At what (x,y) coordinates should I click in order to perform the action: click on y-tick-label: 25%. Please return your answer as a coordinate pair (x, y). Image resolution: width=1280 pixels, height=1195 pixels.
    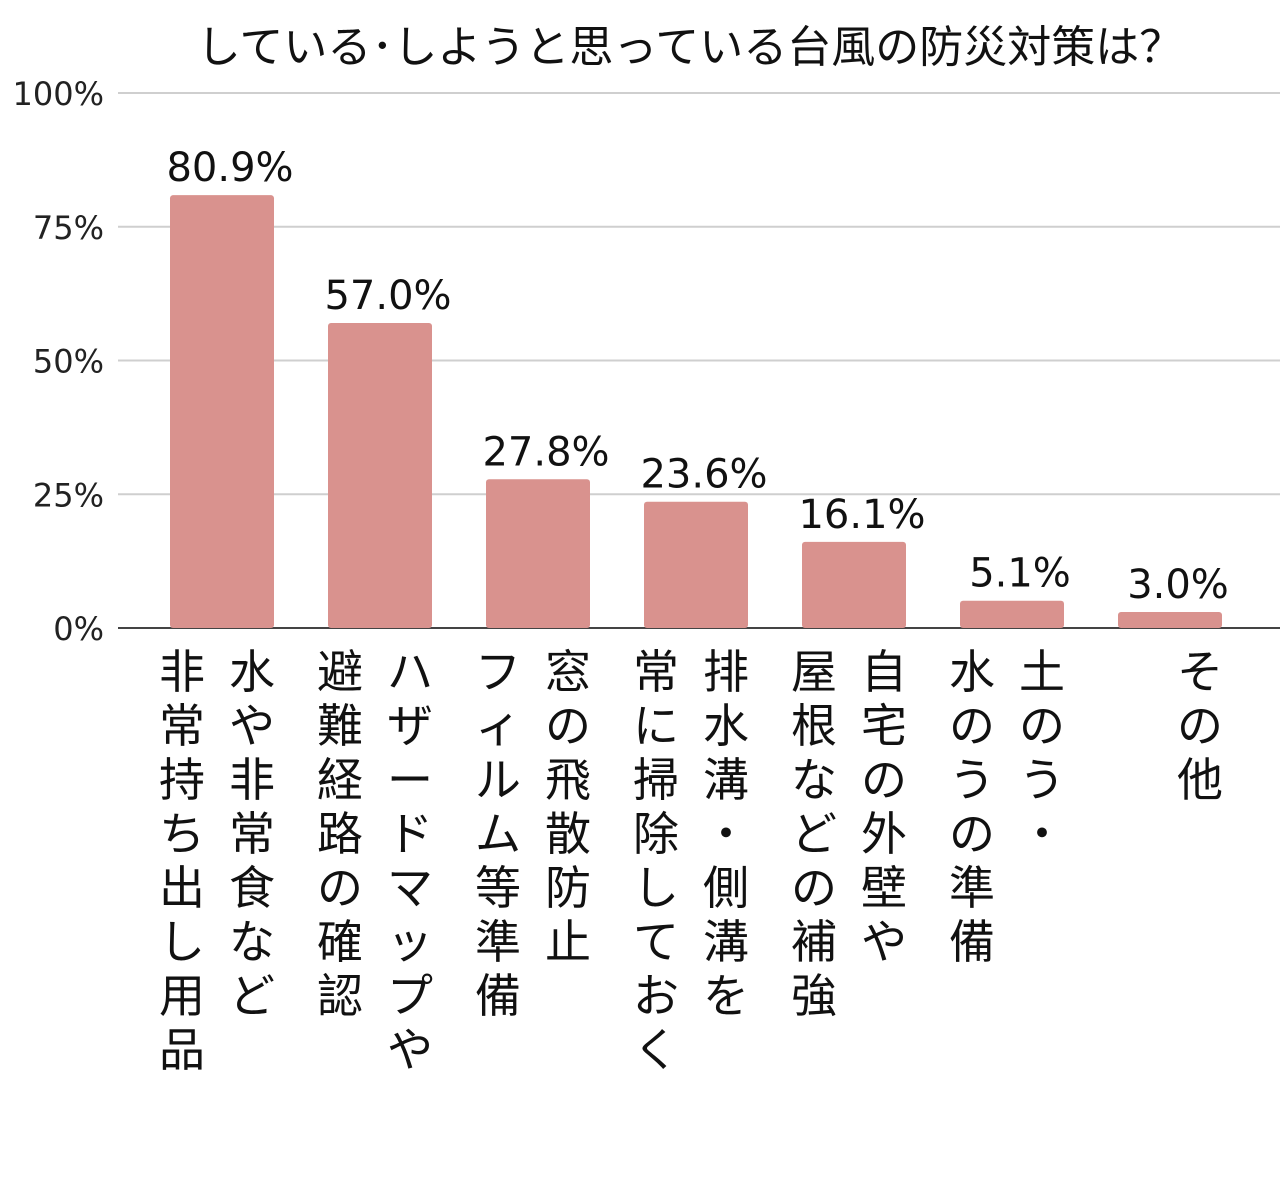
    Looking at the image, I should click on (68, 495).